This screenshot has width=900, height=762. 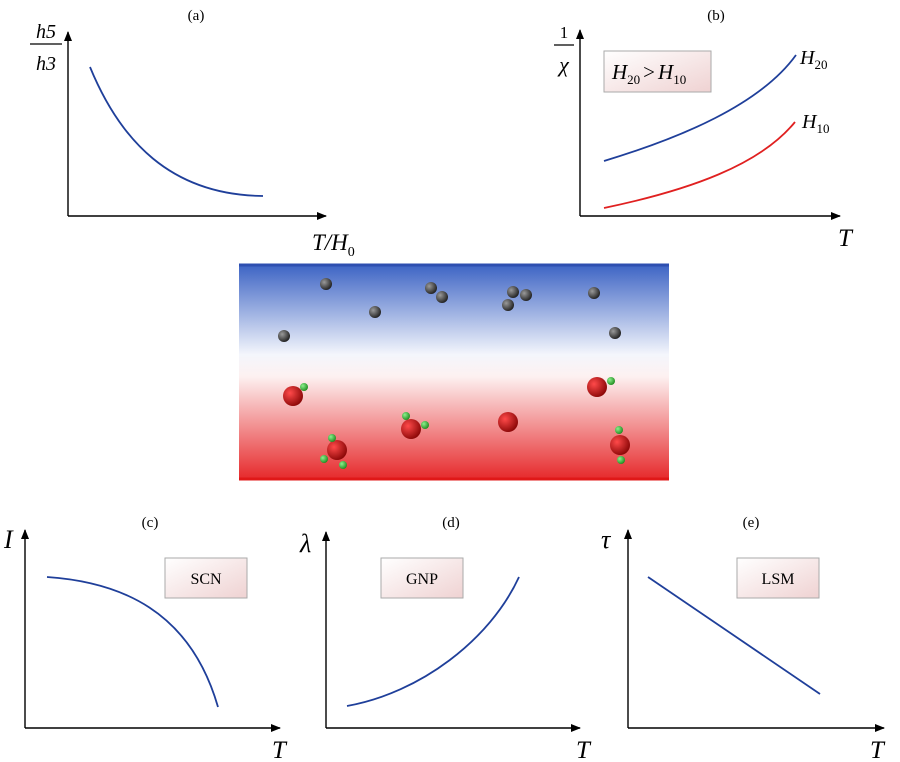 What do you see at coordinates (433, 641) in the screenshot?
I see `panel-d-curve` at bounding box center [433, 641].